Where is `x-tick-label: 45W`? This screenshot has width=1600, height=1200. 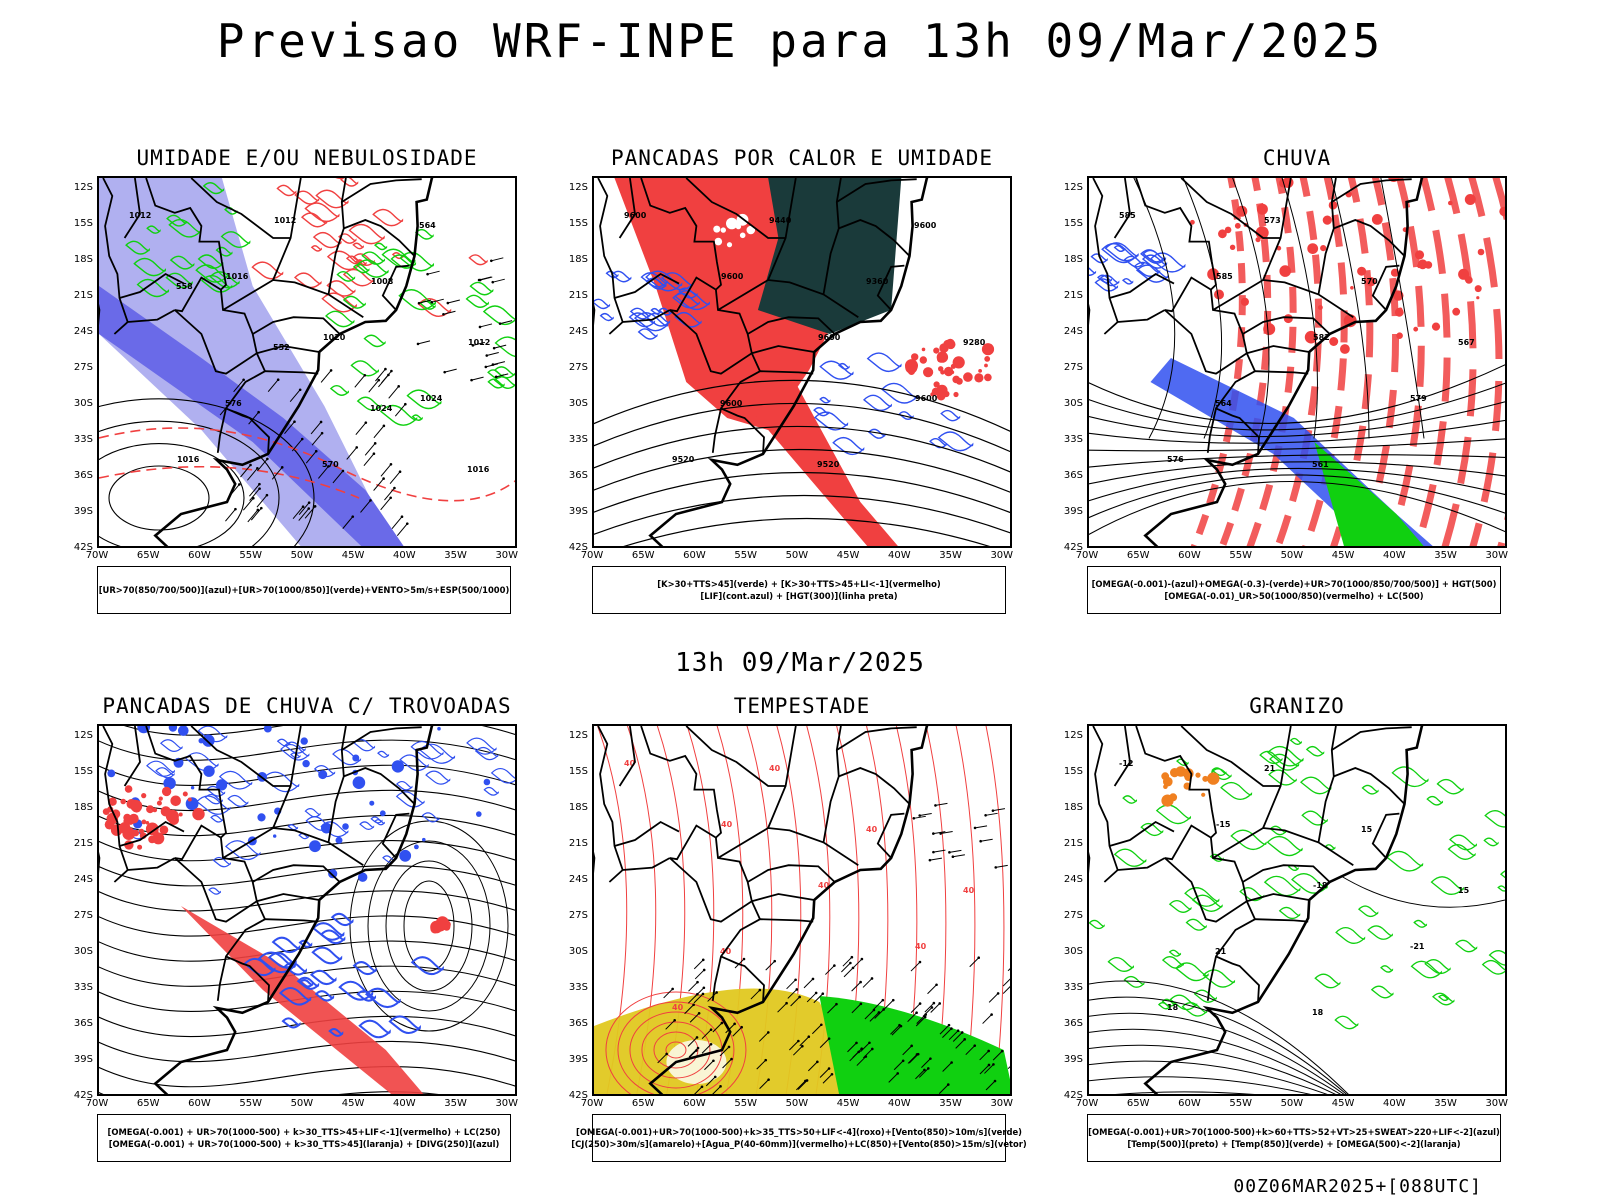 x-tick-label: 45W is located at coordinates (353, 555).